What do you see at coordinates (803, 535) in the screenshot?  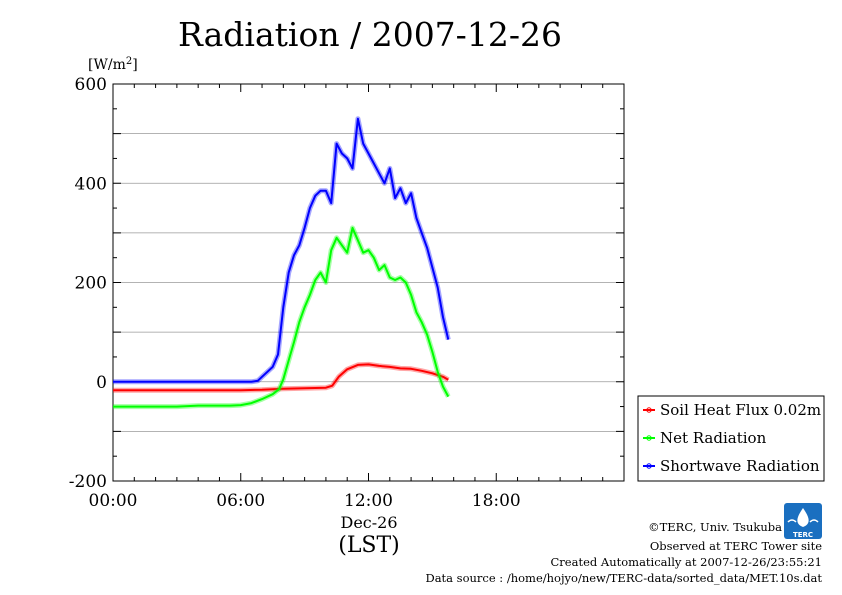 I see `logo-text: TERC` at bounding box center [803, 535].